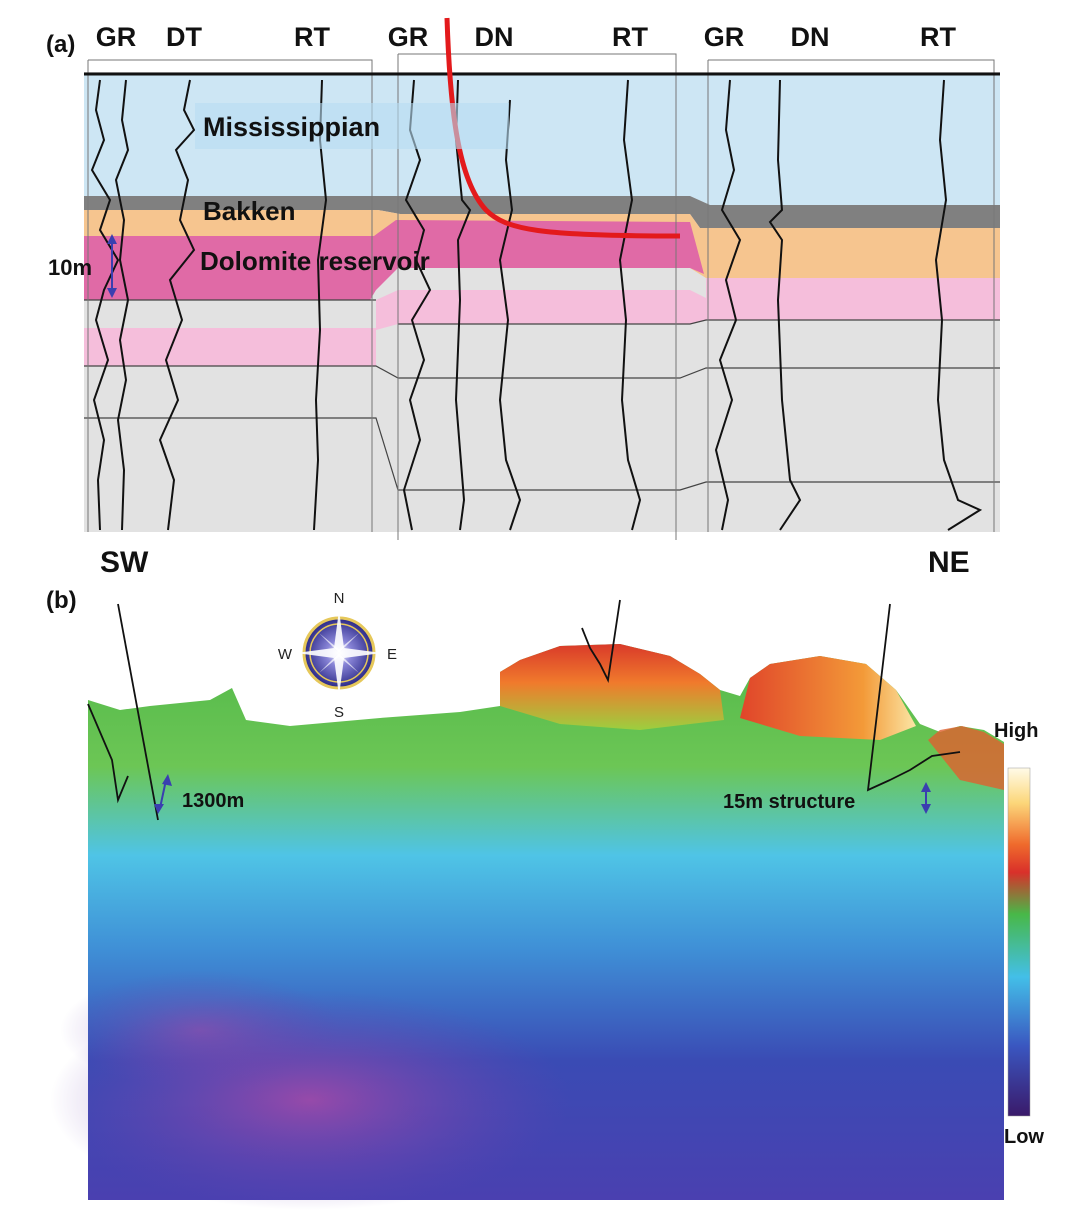 The width and height of the screenshot is (1090, 1220). What do you see at coordinates (938, 37) in the screenshot?
I see `track-rt-3: RT` at bounding box center [938, 37].